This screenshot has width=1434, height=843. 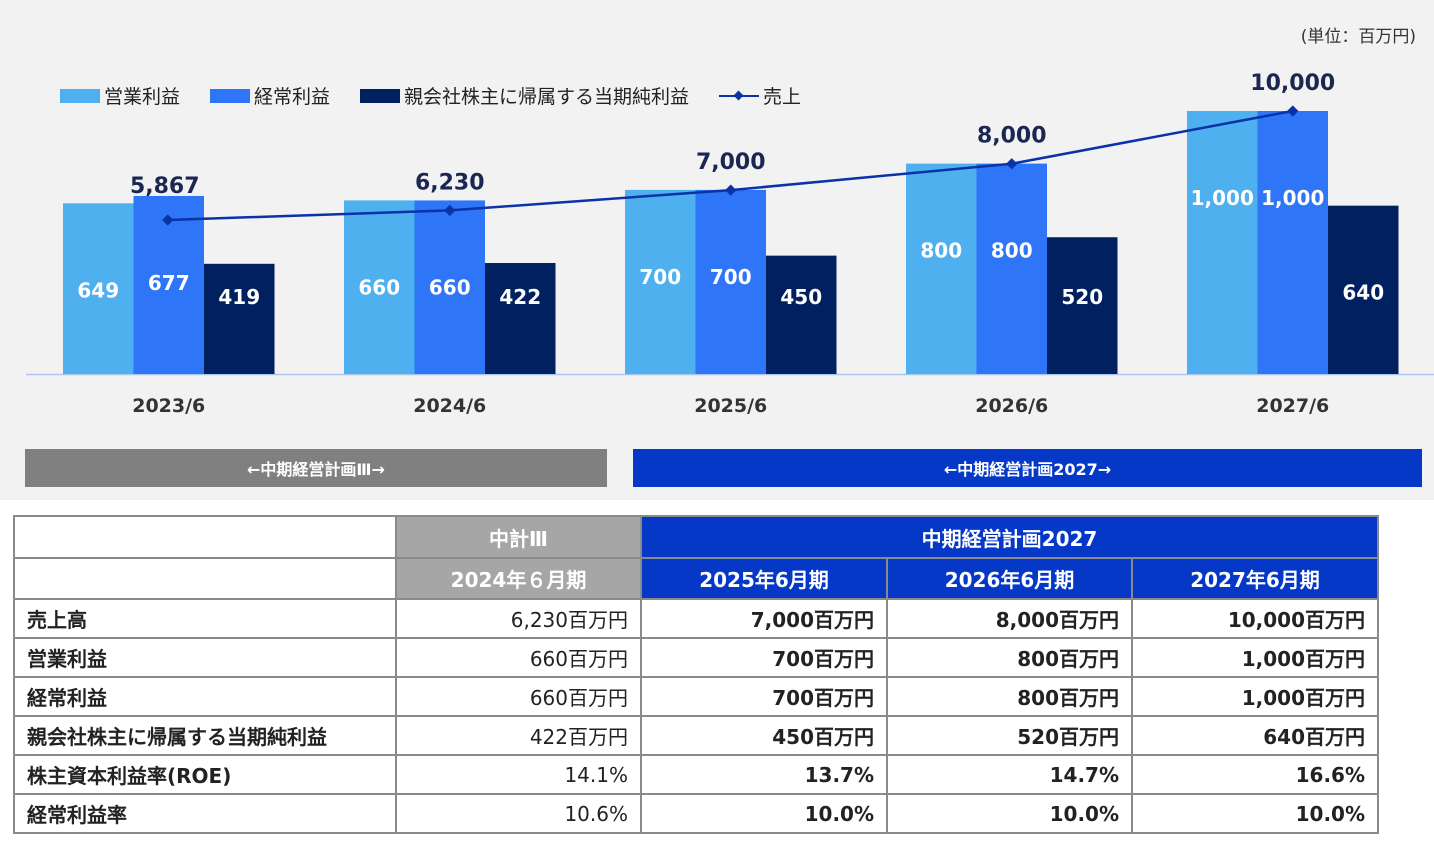 I want to click on table-period-header-row: 2024年６月期 2025年6月期 2026年6月期 2027年6月期, so click(x=696, y=578).